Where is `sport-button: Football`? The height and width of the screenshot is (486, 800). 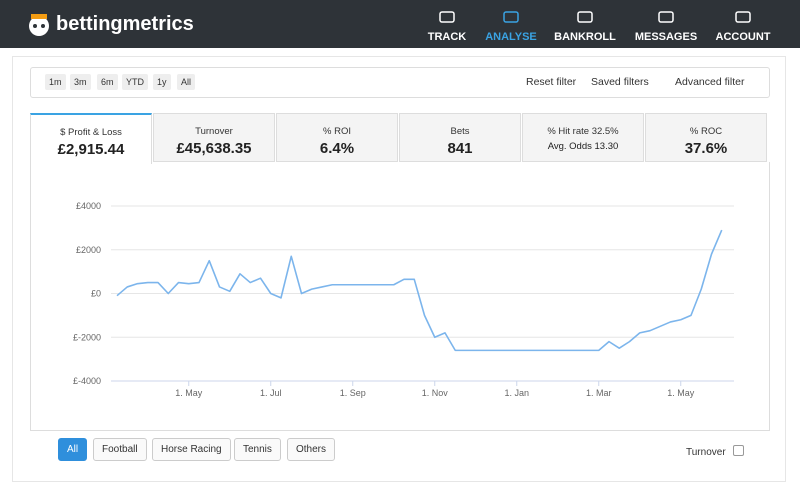
sport-button: Football is located at coordinates (120, 449).